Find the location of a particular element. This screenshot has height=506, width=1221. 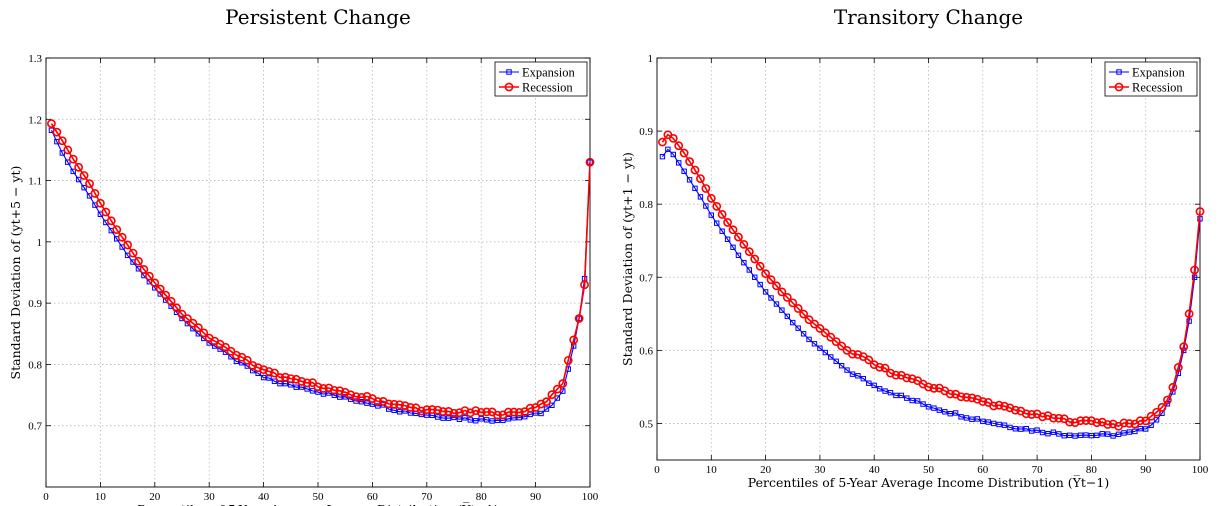

x-tick-label: 40 is located at coordinates (875, 470).